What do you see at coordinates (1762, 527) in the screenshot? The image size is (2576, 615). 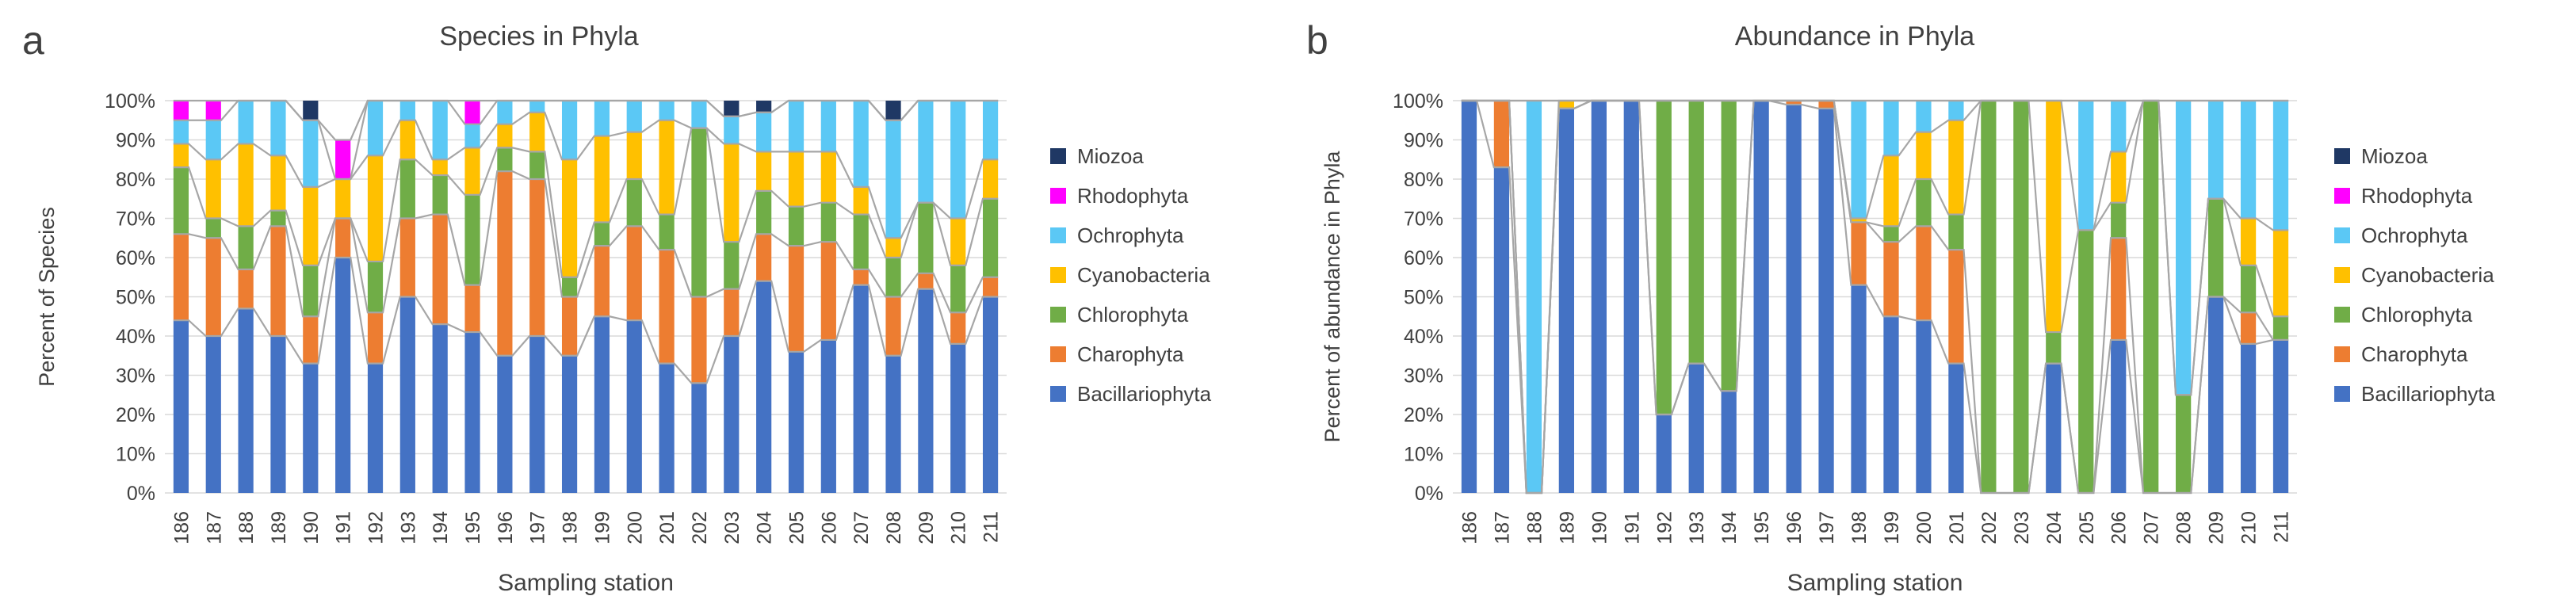 I see `x-tick-label: 195` at bounding box center [1762, 527].